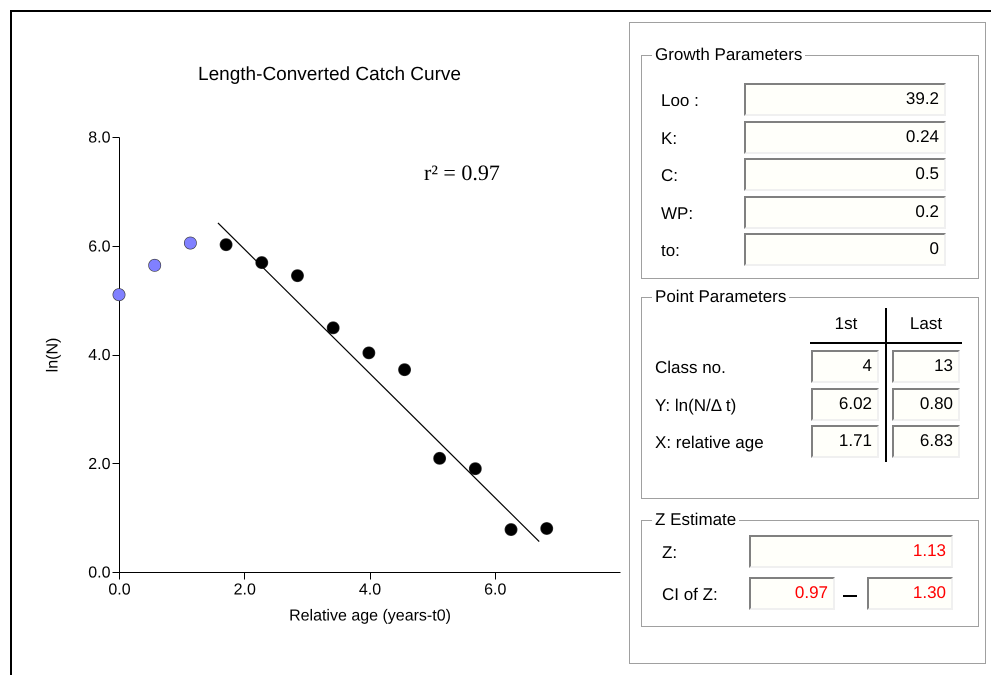 Image resolution: width=991 pixels, height=675 pixels. Describe the element at coordinates (926, 366) in the screenshot. I see `text-field: 13` at that location.